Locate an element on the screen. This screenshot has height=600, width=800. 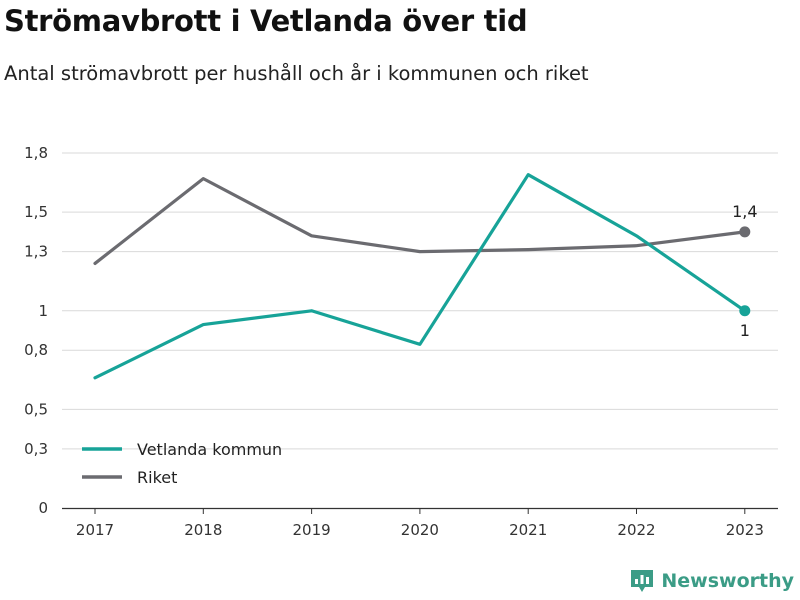
page-title: Strömavbrott i Vetlanda över tid is located at coordinates (266, 21).